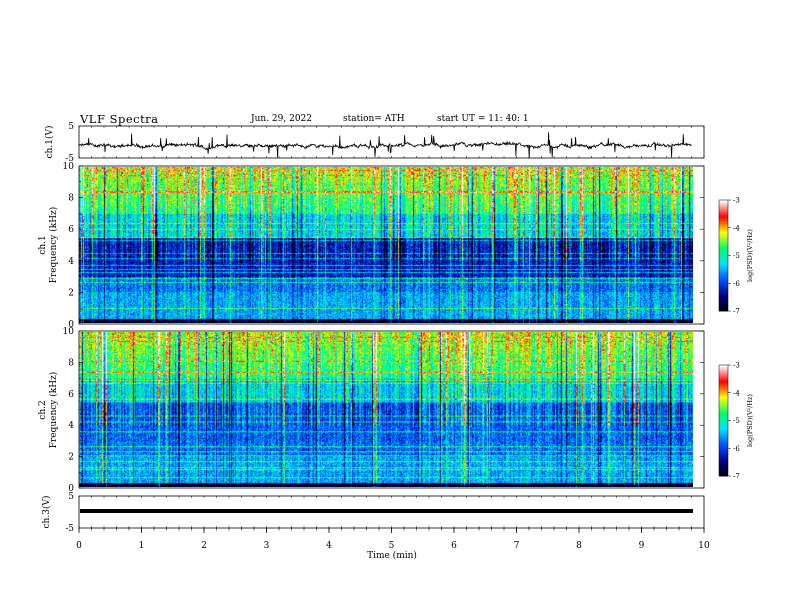 The width and height of the screenshot is (792, 612). I want to click on ch3-ytick-top: 5, so click(71, 497).